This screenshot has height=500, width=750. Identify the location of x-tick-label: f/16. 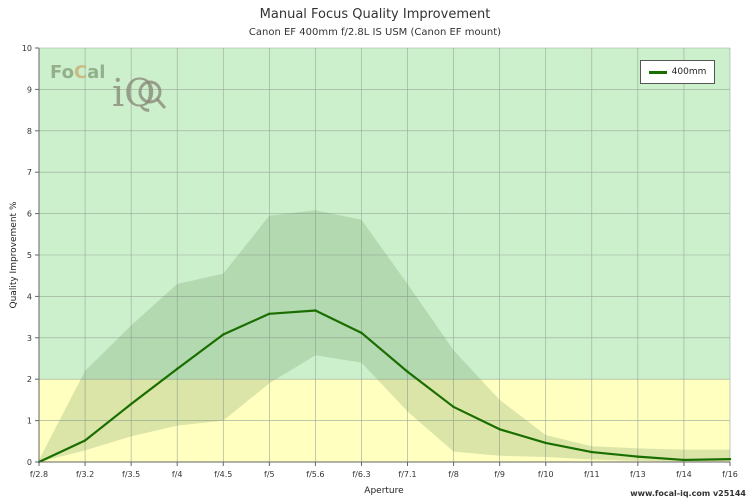
(730, 474).